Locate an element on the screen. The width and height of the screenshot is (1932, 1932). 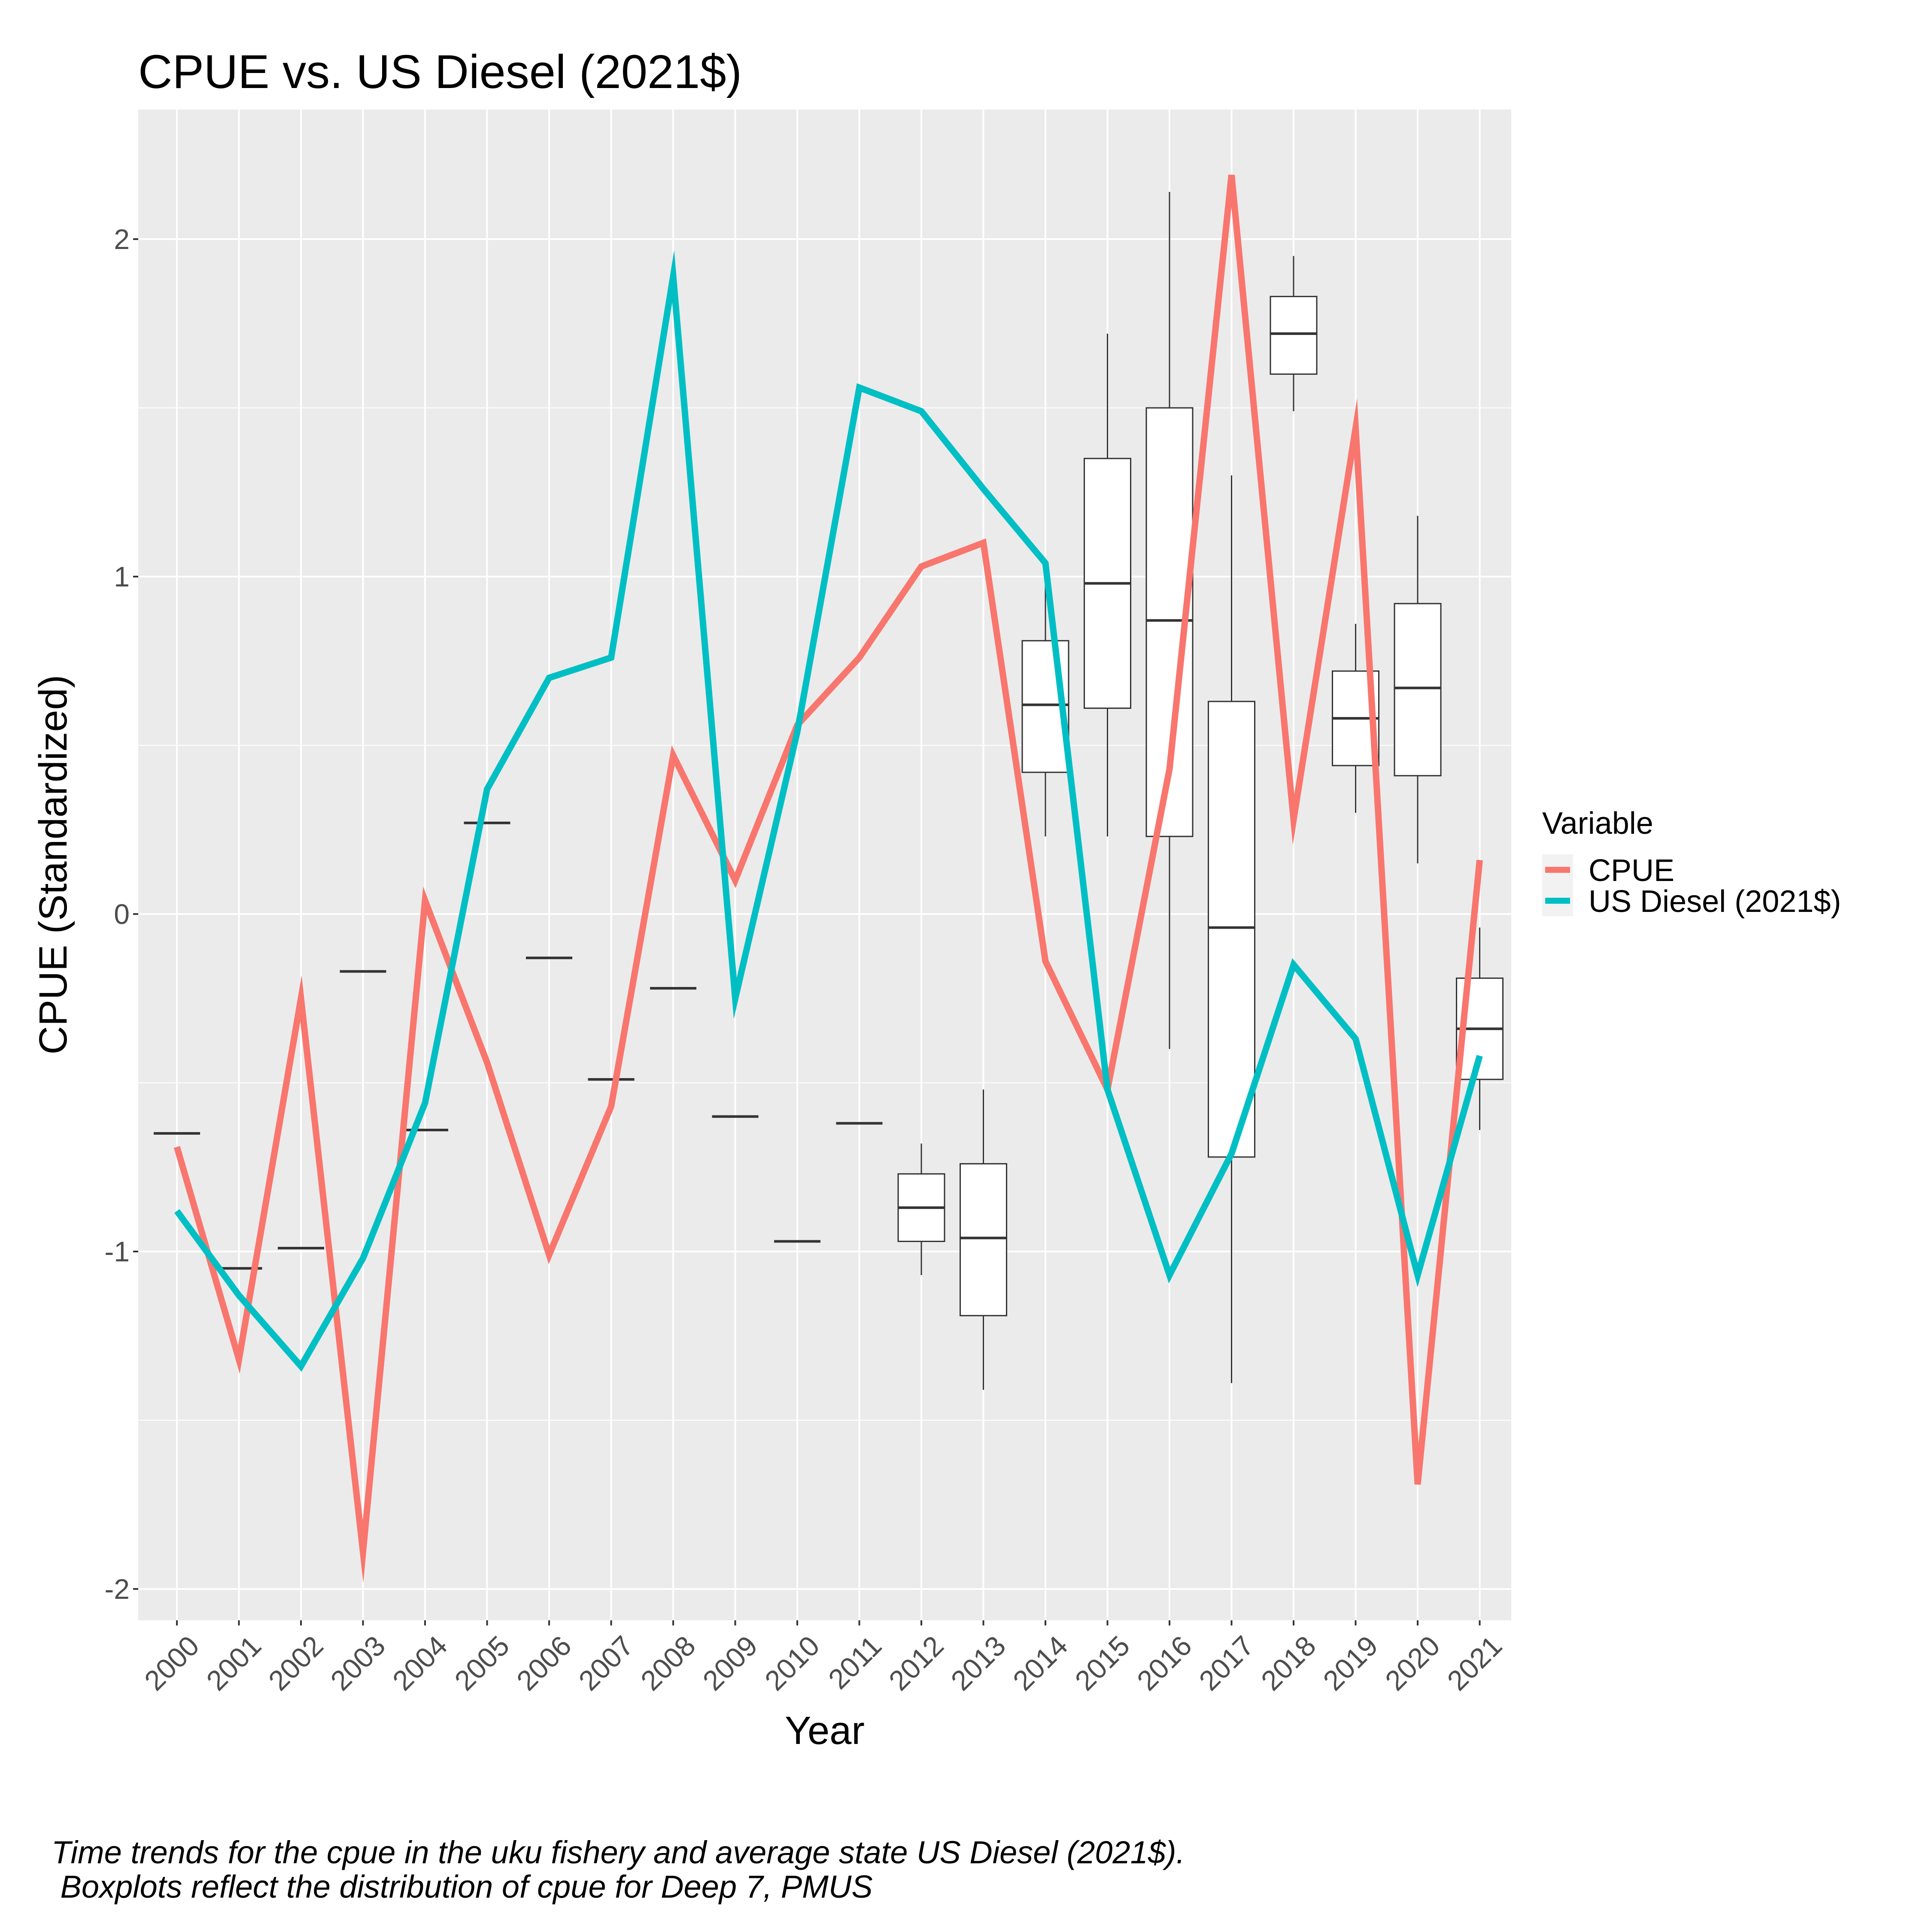
y-tick-label: -1 is located at coordinates (117, 1251).